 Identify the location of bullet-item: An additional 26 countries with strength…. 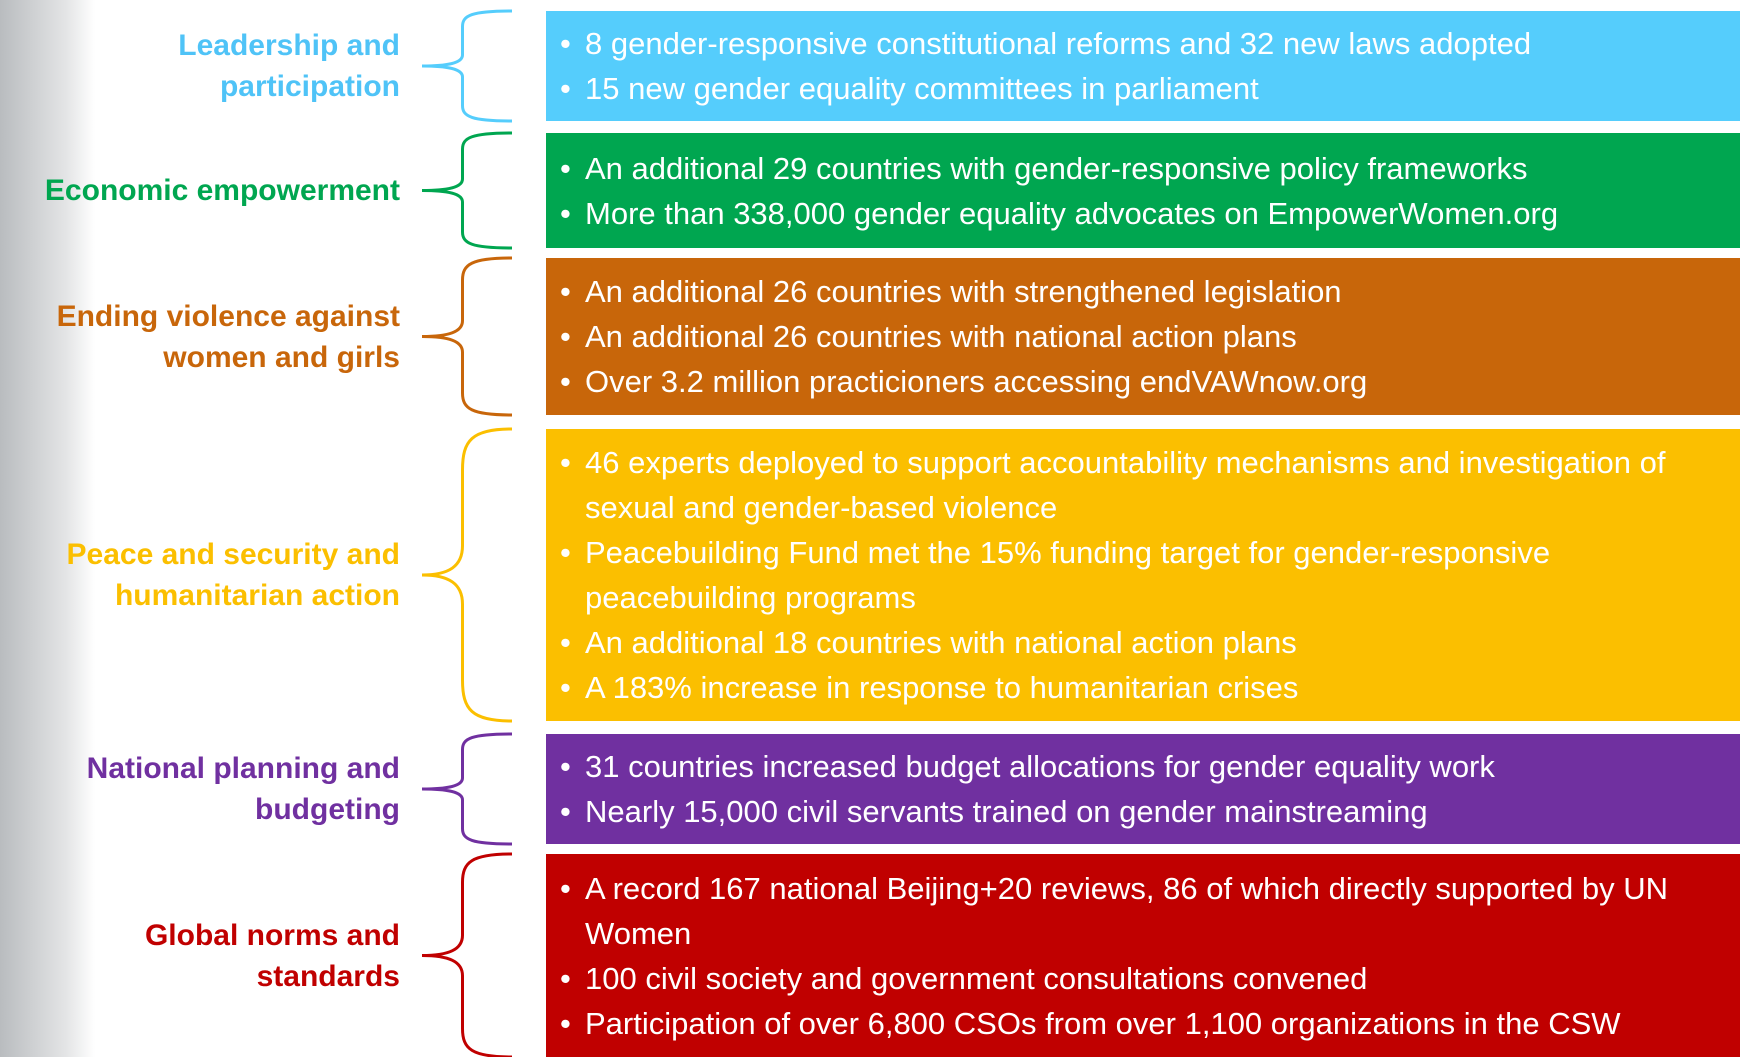
(1143, 291).